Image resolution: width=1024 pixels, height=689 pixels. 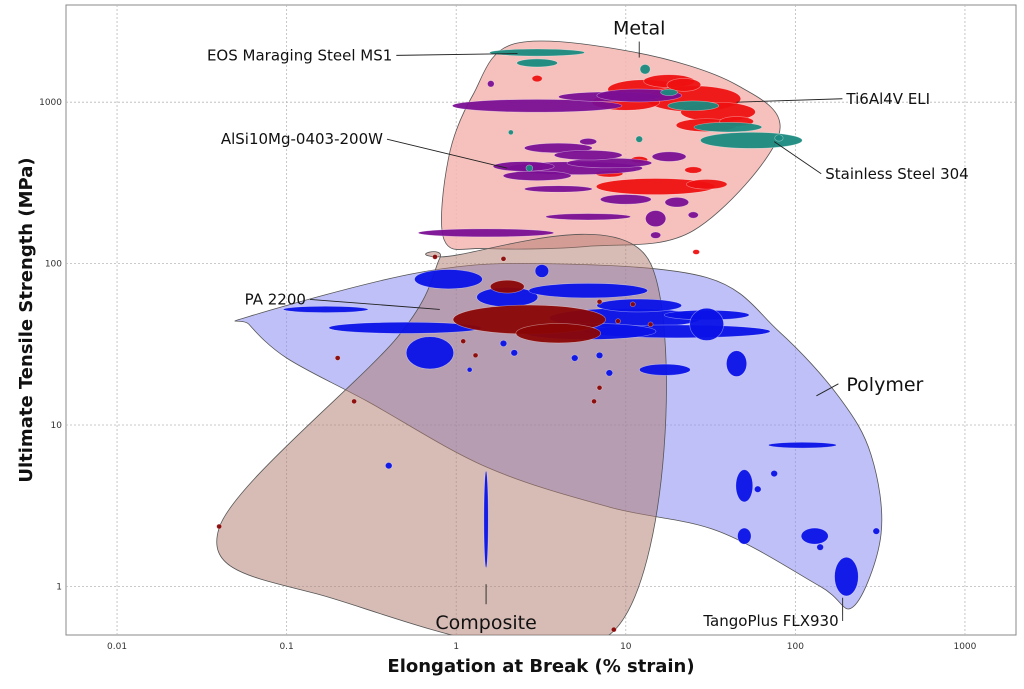 What do you see at coordinates (117, 647) in the screenshot?
I see `x-tick-label-0: 0.01` at bounding box center [117, 647].